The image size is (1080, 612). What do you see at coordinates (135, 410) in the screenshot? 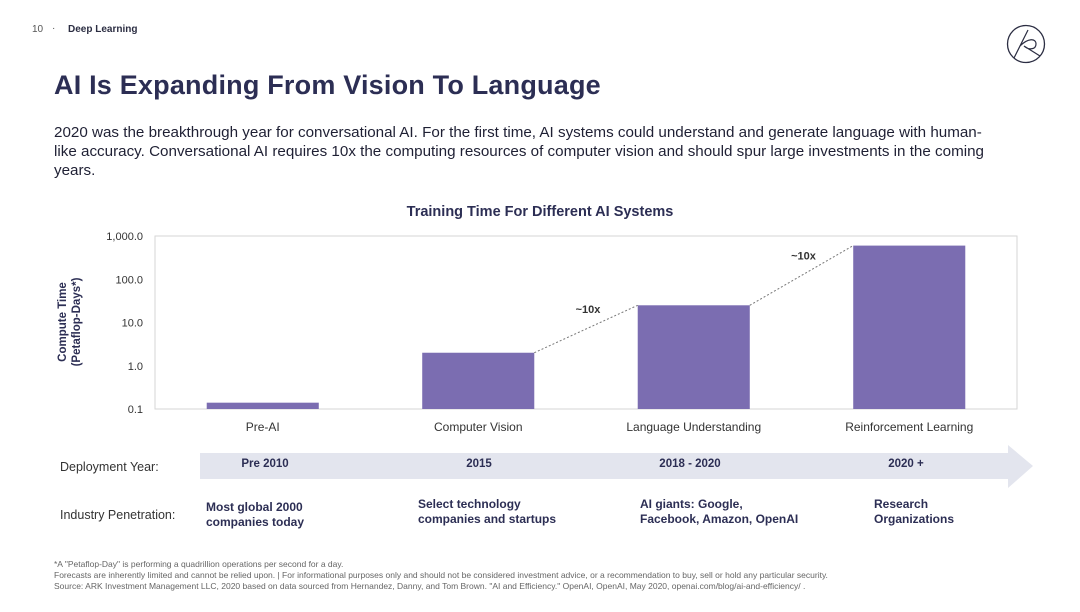
I see `y-tick-label: 0.1` at bounding box center [135, 410].